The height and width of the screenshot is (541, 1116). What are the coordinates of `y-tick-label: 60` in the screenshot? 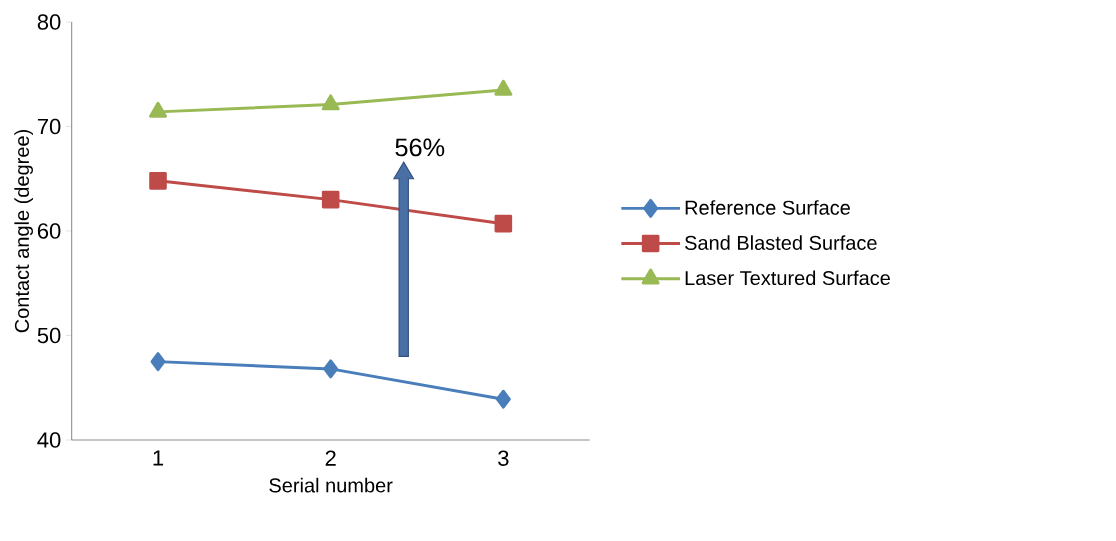 It's located at (49, 231).